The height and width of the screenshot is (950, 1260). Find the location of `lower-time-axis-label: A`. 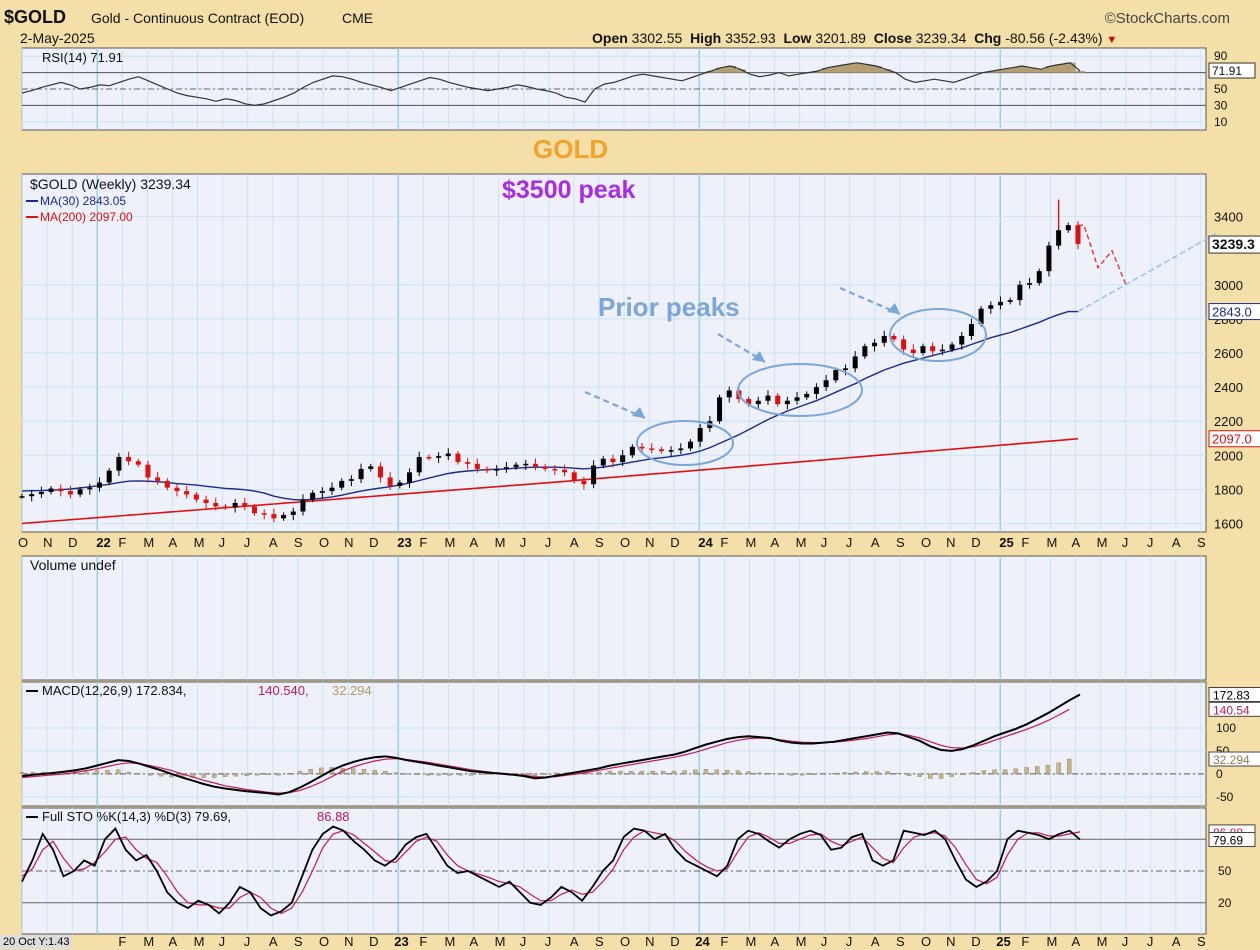

lower-time-axis-label: A is located at coordinates (173, 941).